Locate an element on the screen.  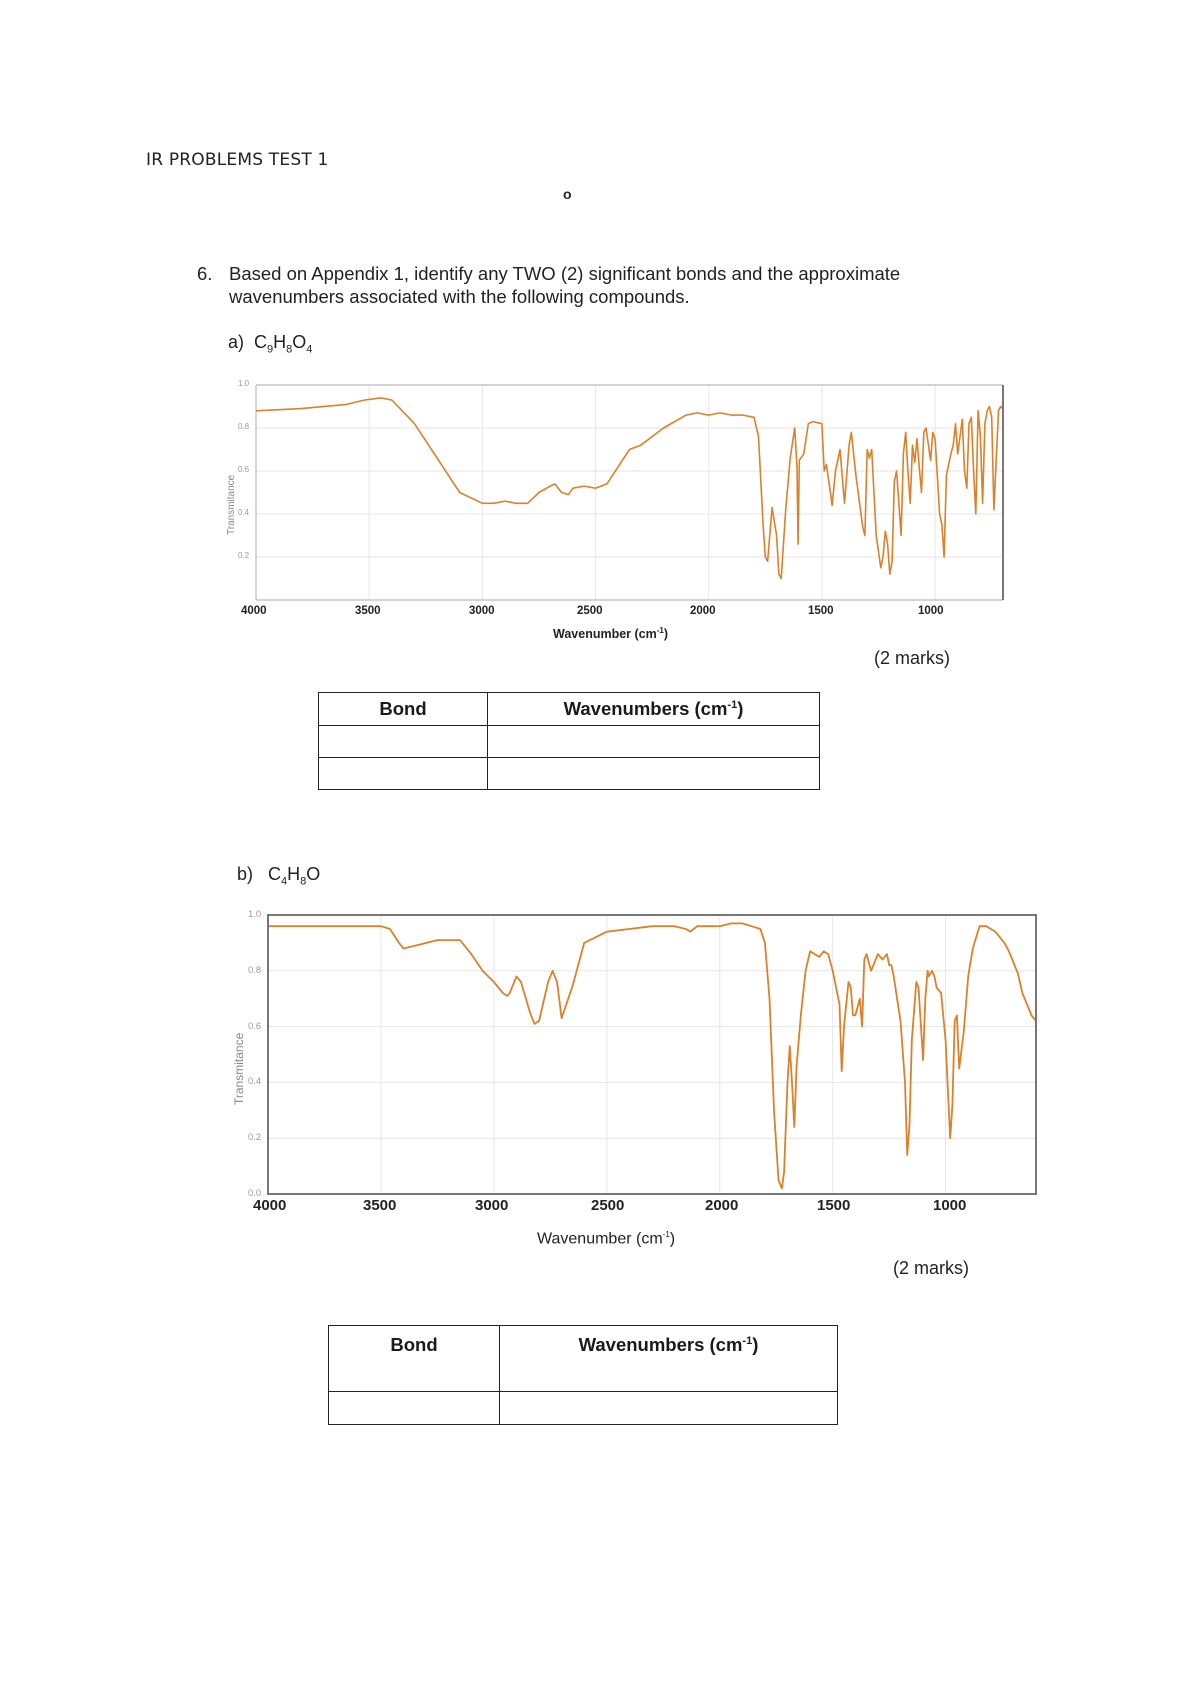
chart-b-trace is located at coordinates (652, 1056).